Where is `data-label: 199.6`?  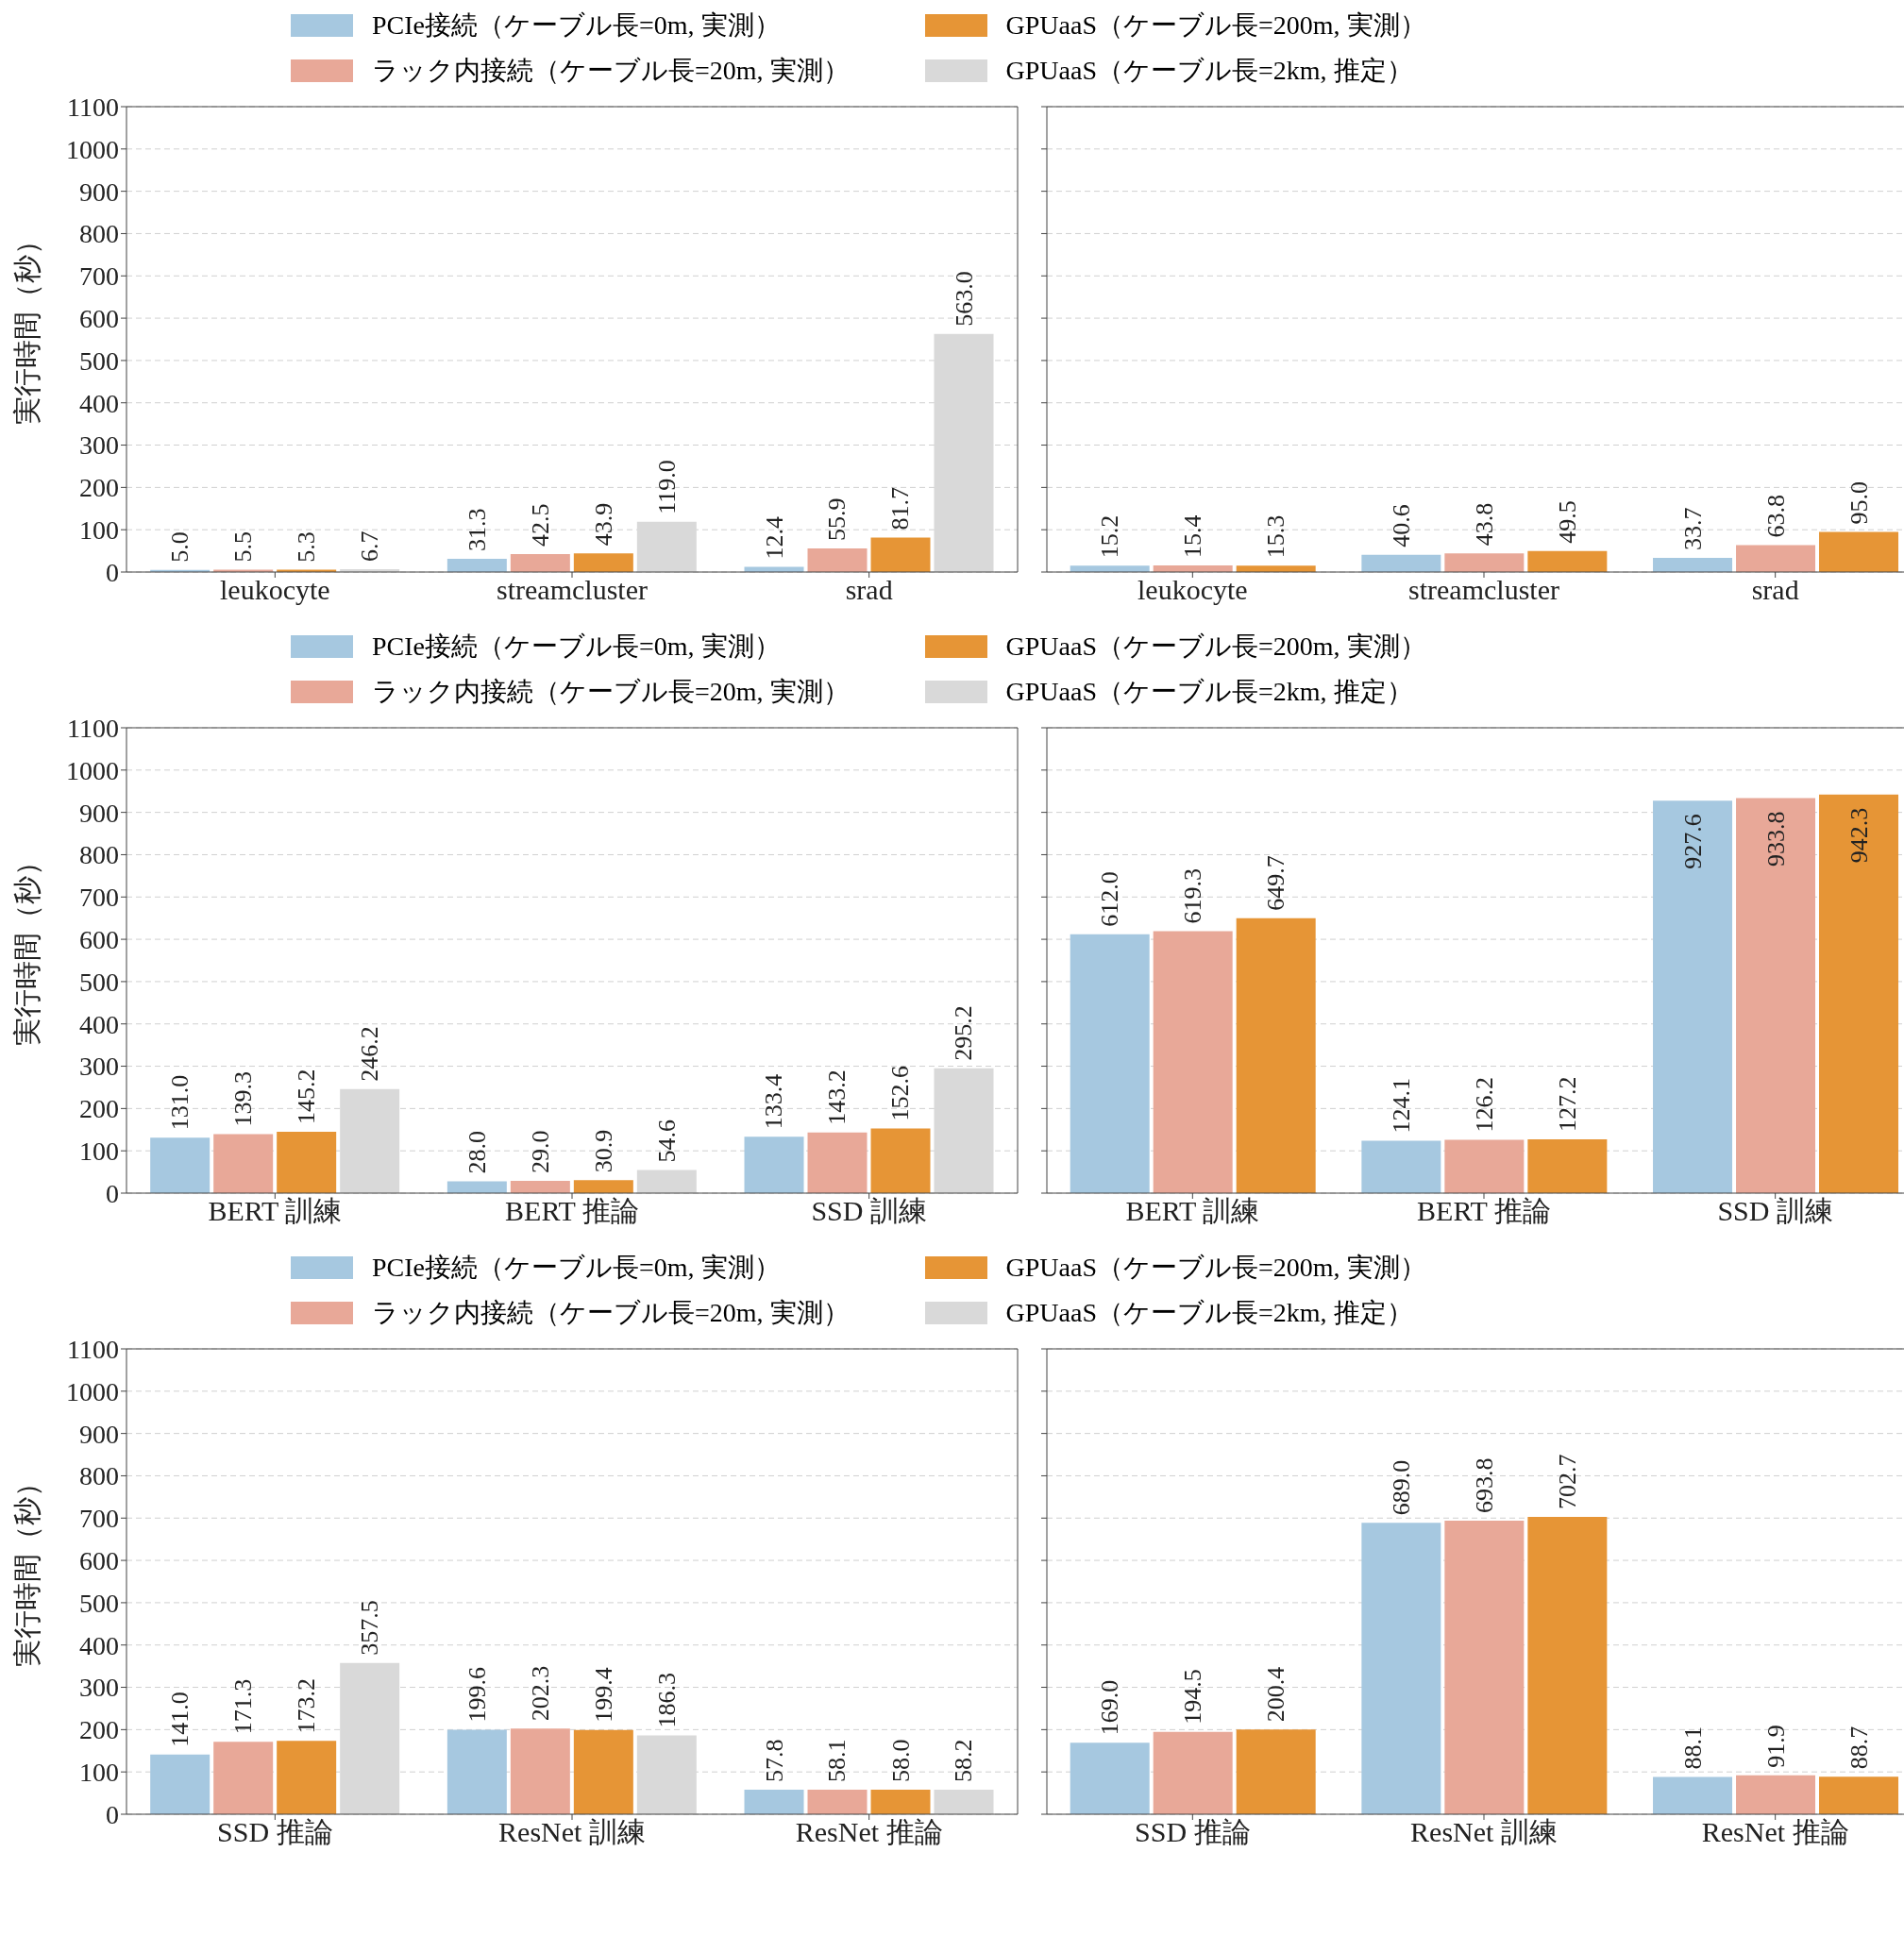 data-label: 199.6 is located at coordinates (477, 1695).